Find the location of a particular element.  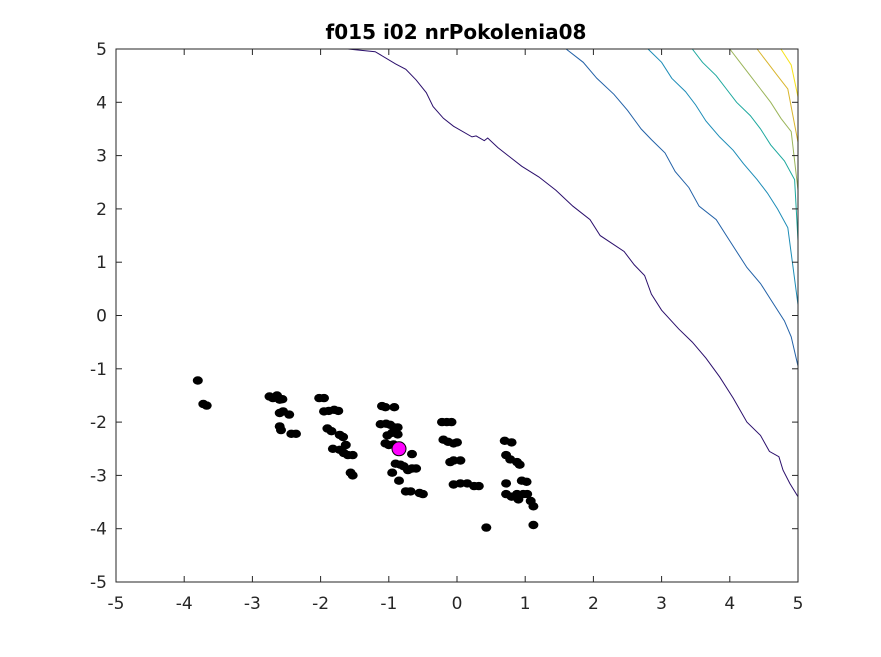

y-tick-label: -1 is located at coordinates (98, 370).